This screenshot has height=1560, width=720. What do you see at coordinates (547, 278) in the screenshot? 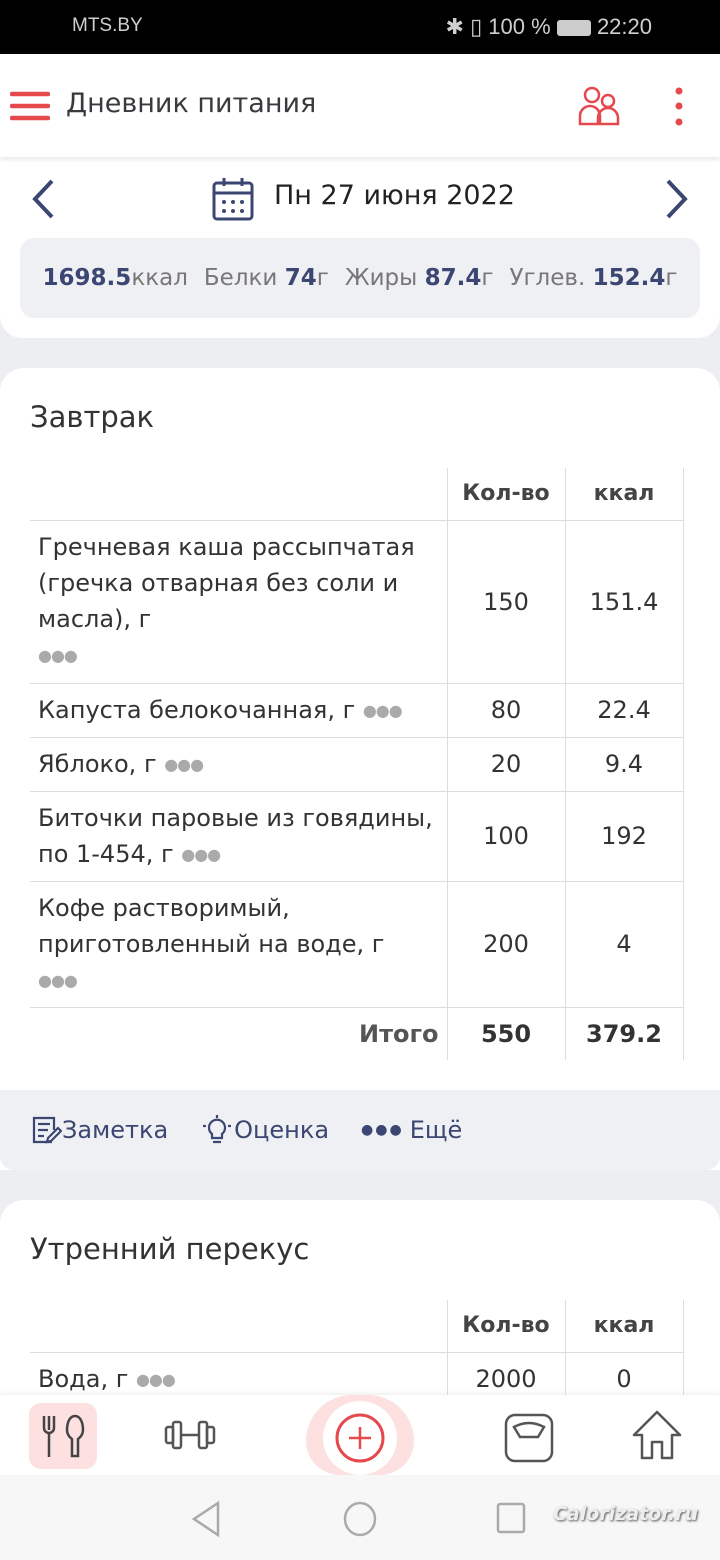
I see `carbs-label: Углев.` at bounding box center [547, 278].